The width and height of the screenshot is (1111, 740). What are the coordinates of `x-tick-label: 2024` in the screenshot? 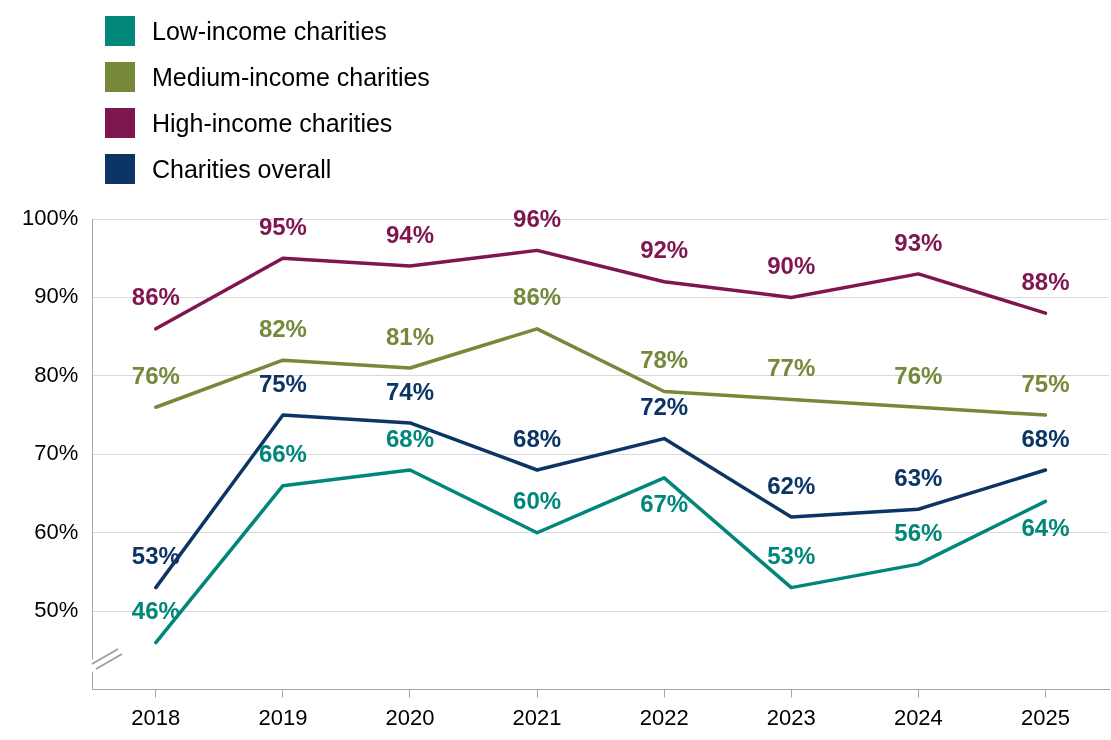 It's located at (918, 717).